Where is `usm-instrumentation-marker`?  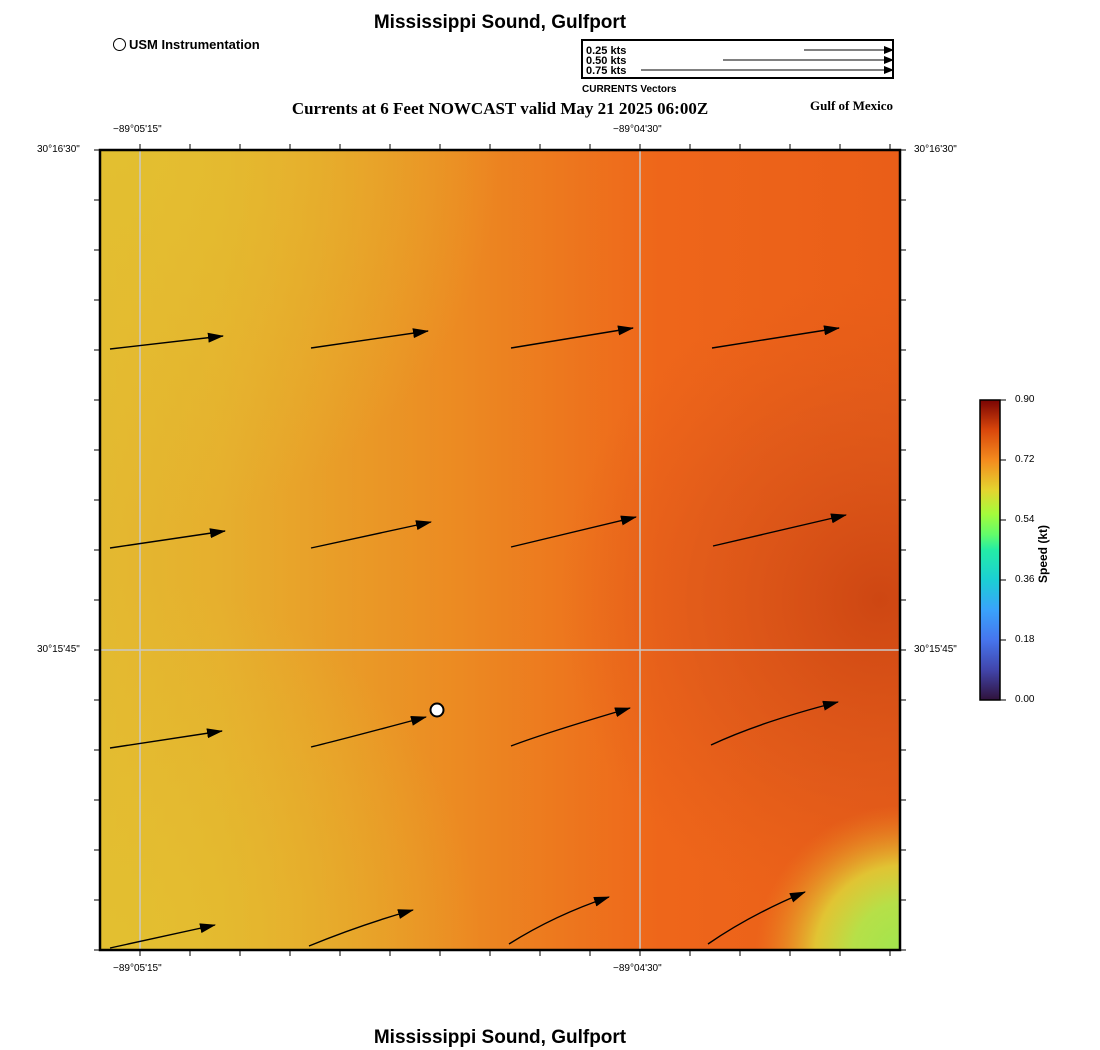
usm-instrumentation-marker is located at coordinates (437, 710).